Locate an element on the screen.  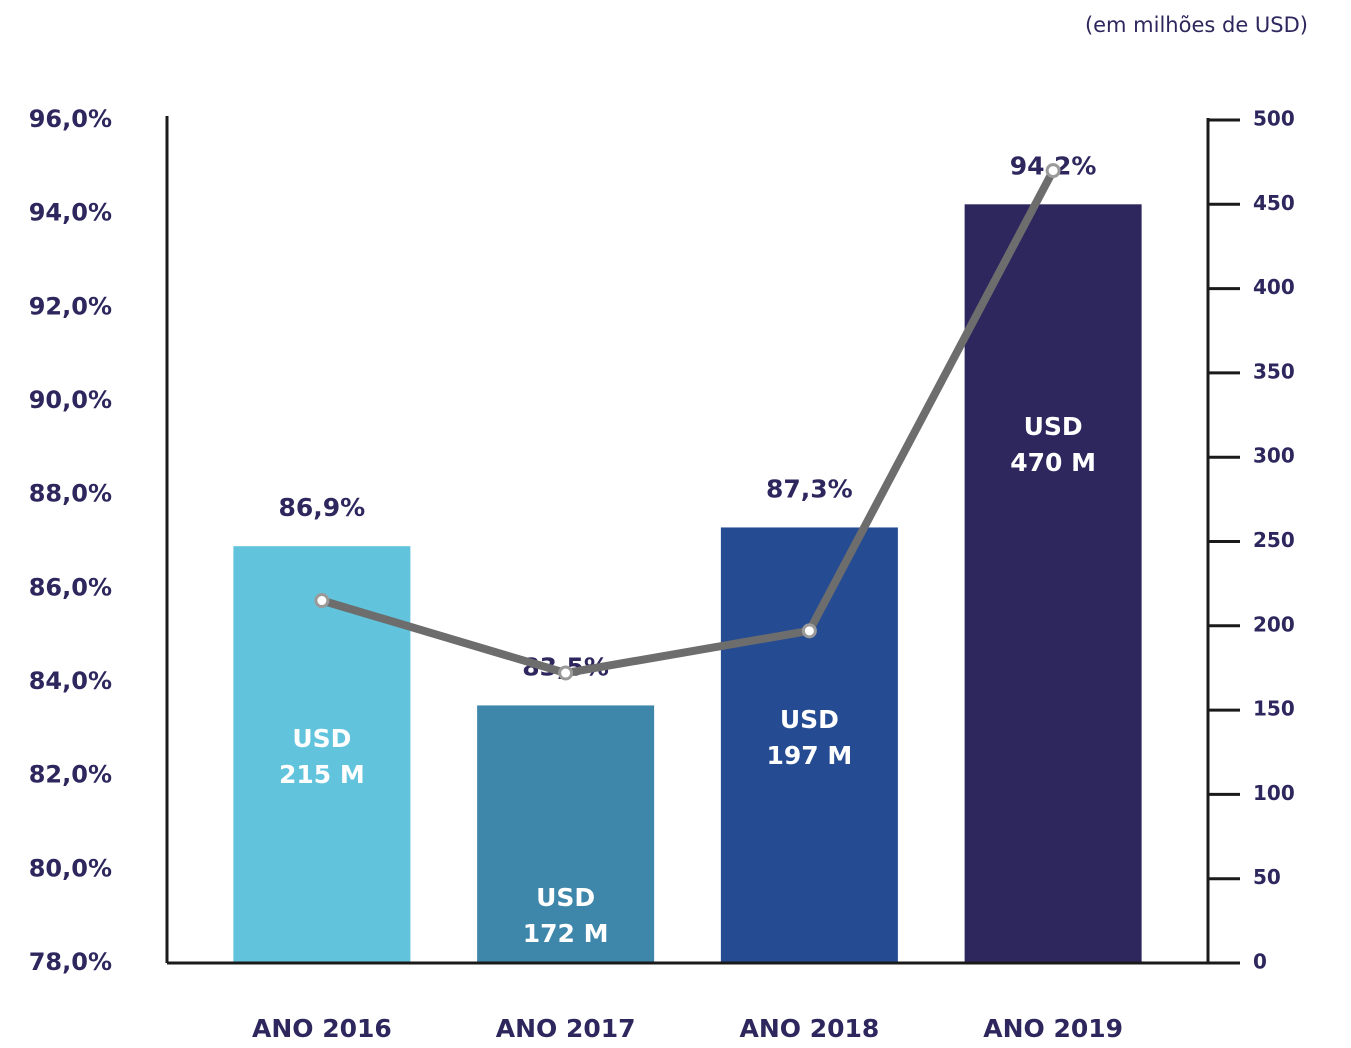
y2-tick-label: 100 is located at coordinates (1274, 793).